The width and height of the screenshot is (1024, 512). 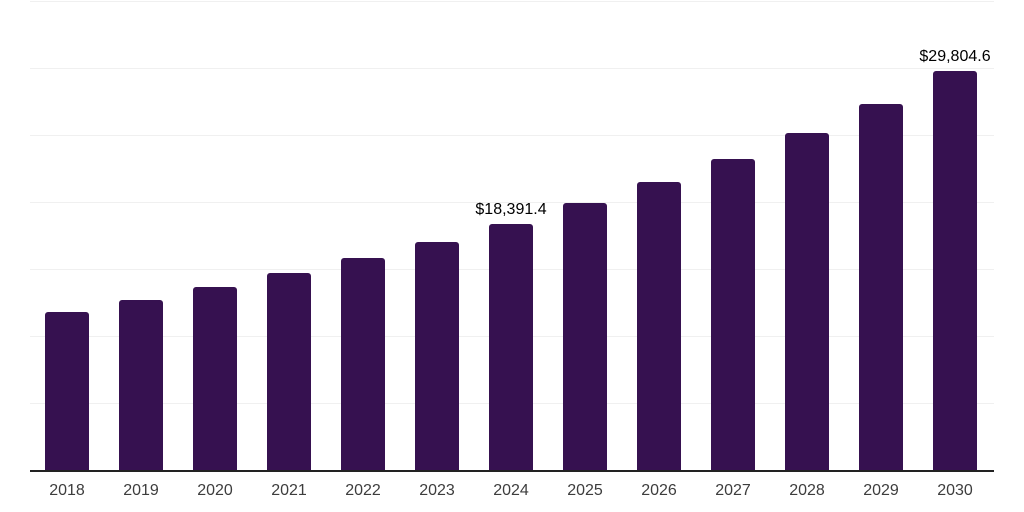 I want to click on bar-2026, so click(x=659, y=326).